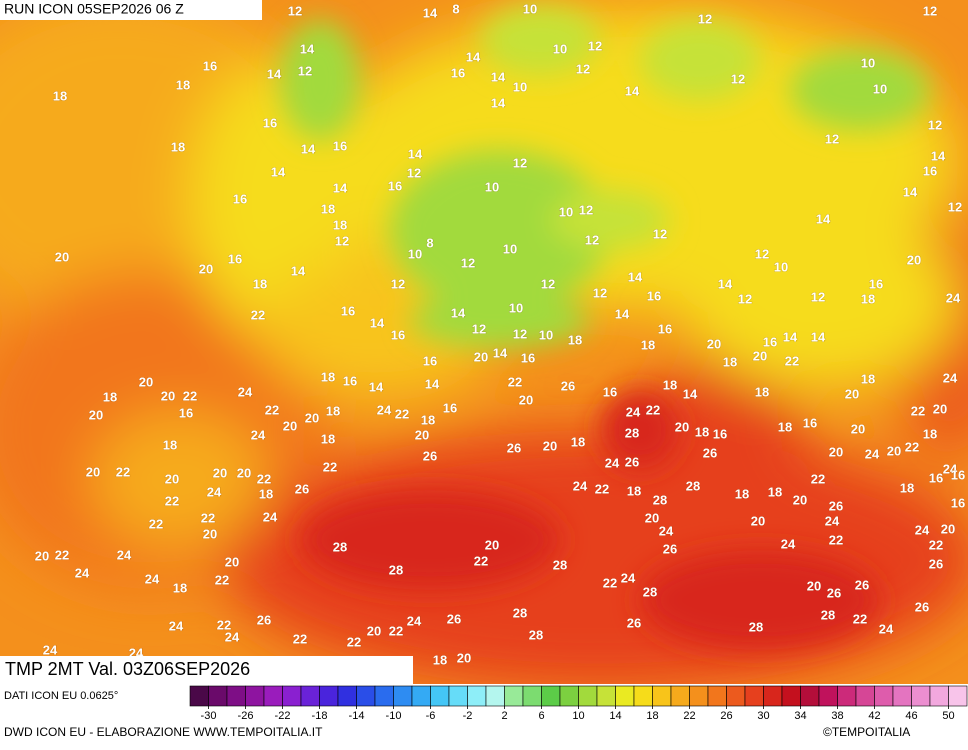 This screenshot has height=750, width=968. I want to click on colorbar-tick-label: 42, so click(874, 716).